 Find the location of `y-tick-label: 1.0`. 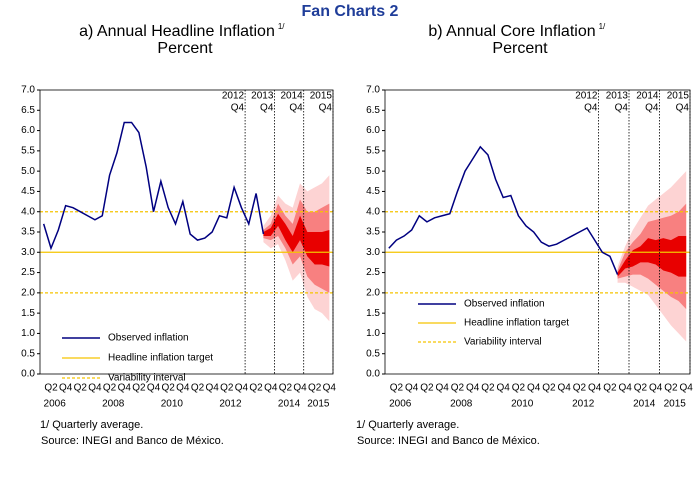

y-tick-label: 1.0 is located at coordinates (373, 333).